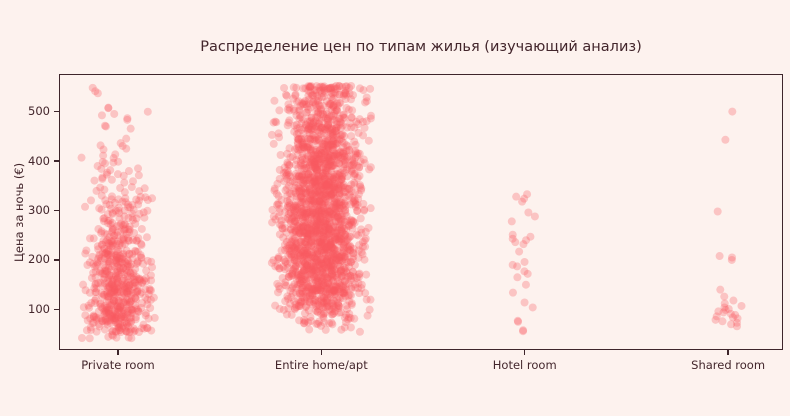 The width and height of the screenshot is (790, 416). What do you see at coordinates (39, 210) in the screenshot?
I see `y-tick-label: 300` at bounding box center [39, 210].